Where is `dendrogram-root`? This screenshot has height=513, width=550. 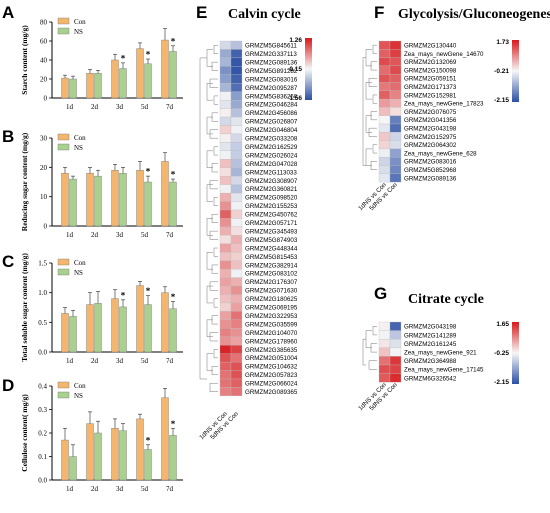
dendrogram-root is located at coordinates (203, 218).